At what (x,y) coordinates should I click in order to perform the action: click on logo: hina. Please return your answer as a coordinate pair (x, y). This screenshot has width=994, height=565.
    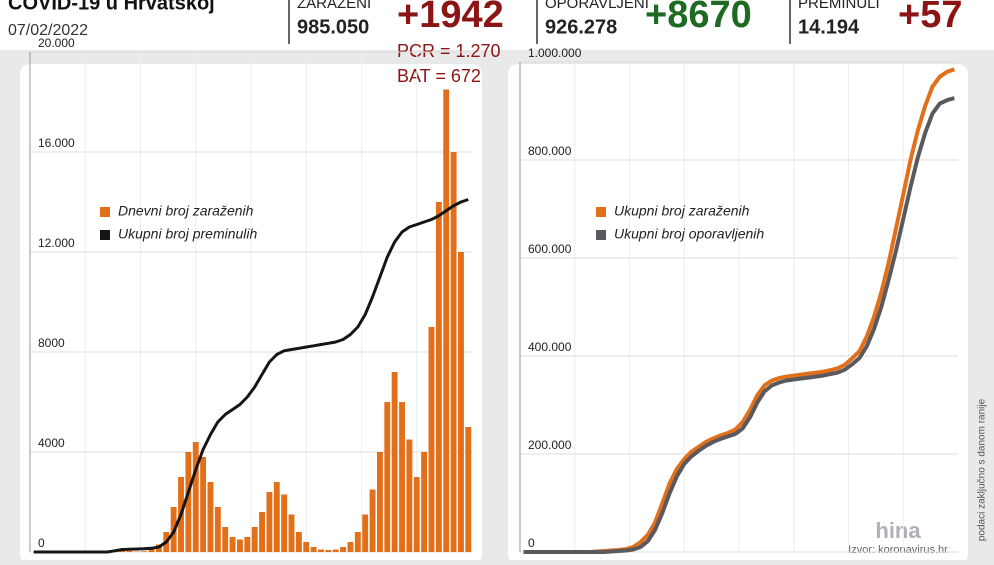
    Looking at the image, I should click on (898, 530).